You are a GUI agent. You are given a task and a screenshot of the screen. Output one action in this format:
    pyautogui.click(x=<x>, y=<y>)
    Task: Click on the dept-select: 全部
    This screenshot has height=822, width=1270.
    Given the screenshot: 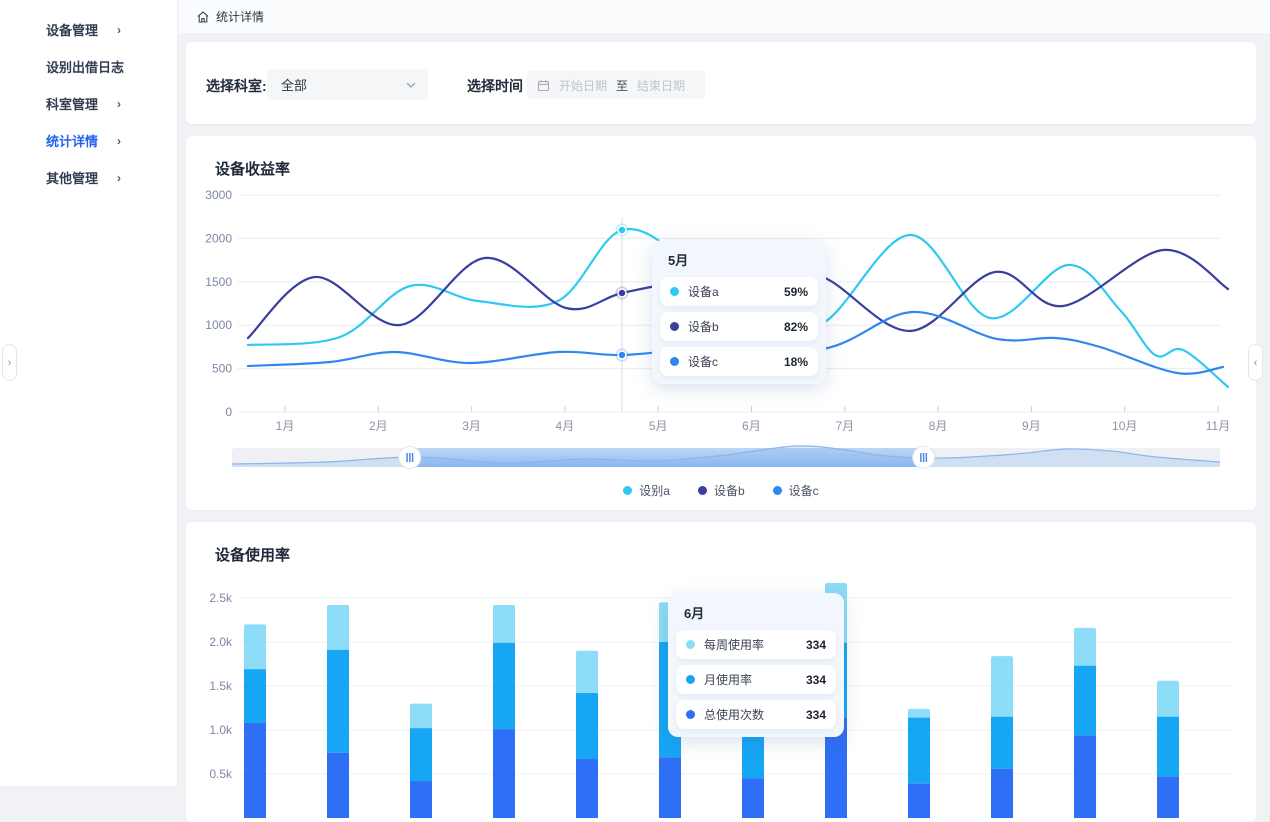 What is the action you would take?
    pyautogui.click(x=347, y=84)
    